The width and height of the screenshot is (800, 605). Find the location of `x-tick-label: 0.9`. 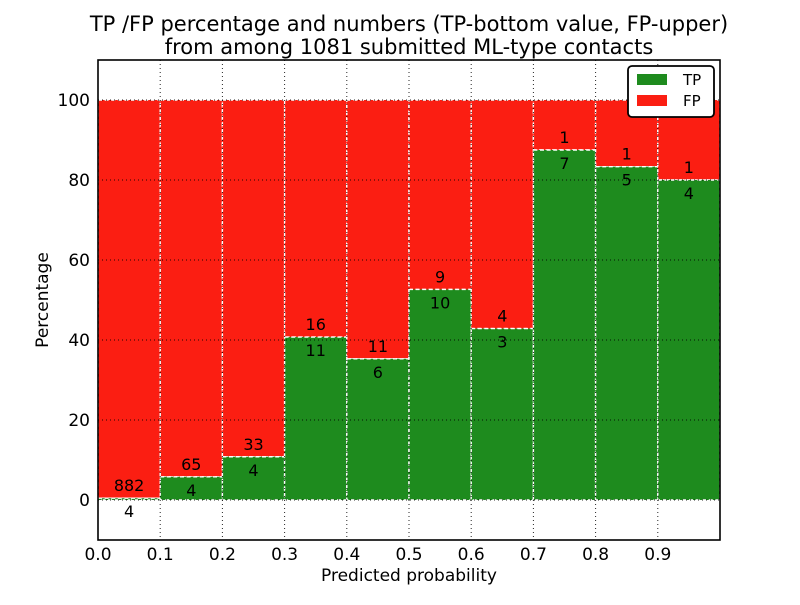

x-tick-label: 0.9 is located at coordinates (657, 555).